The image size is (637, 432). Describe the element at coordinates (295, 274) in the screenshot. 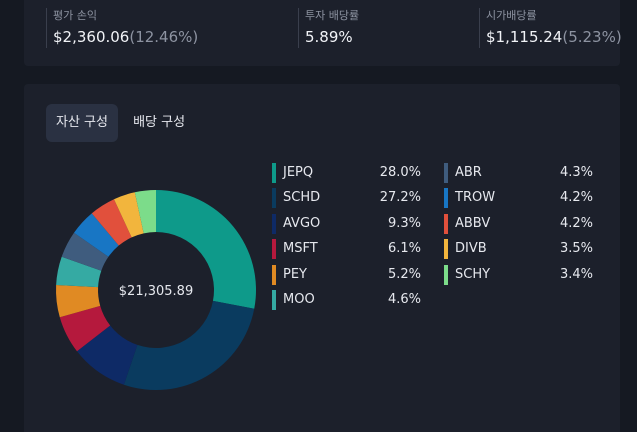

I see `legend-ticker: PEY` at that location.